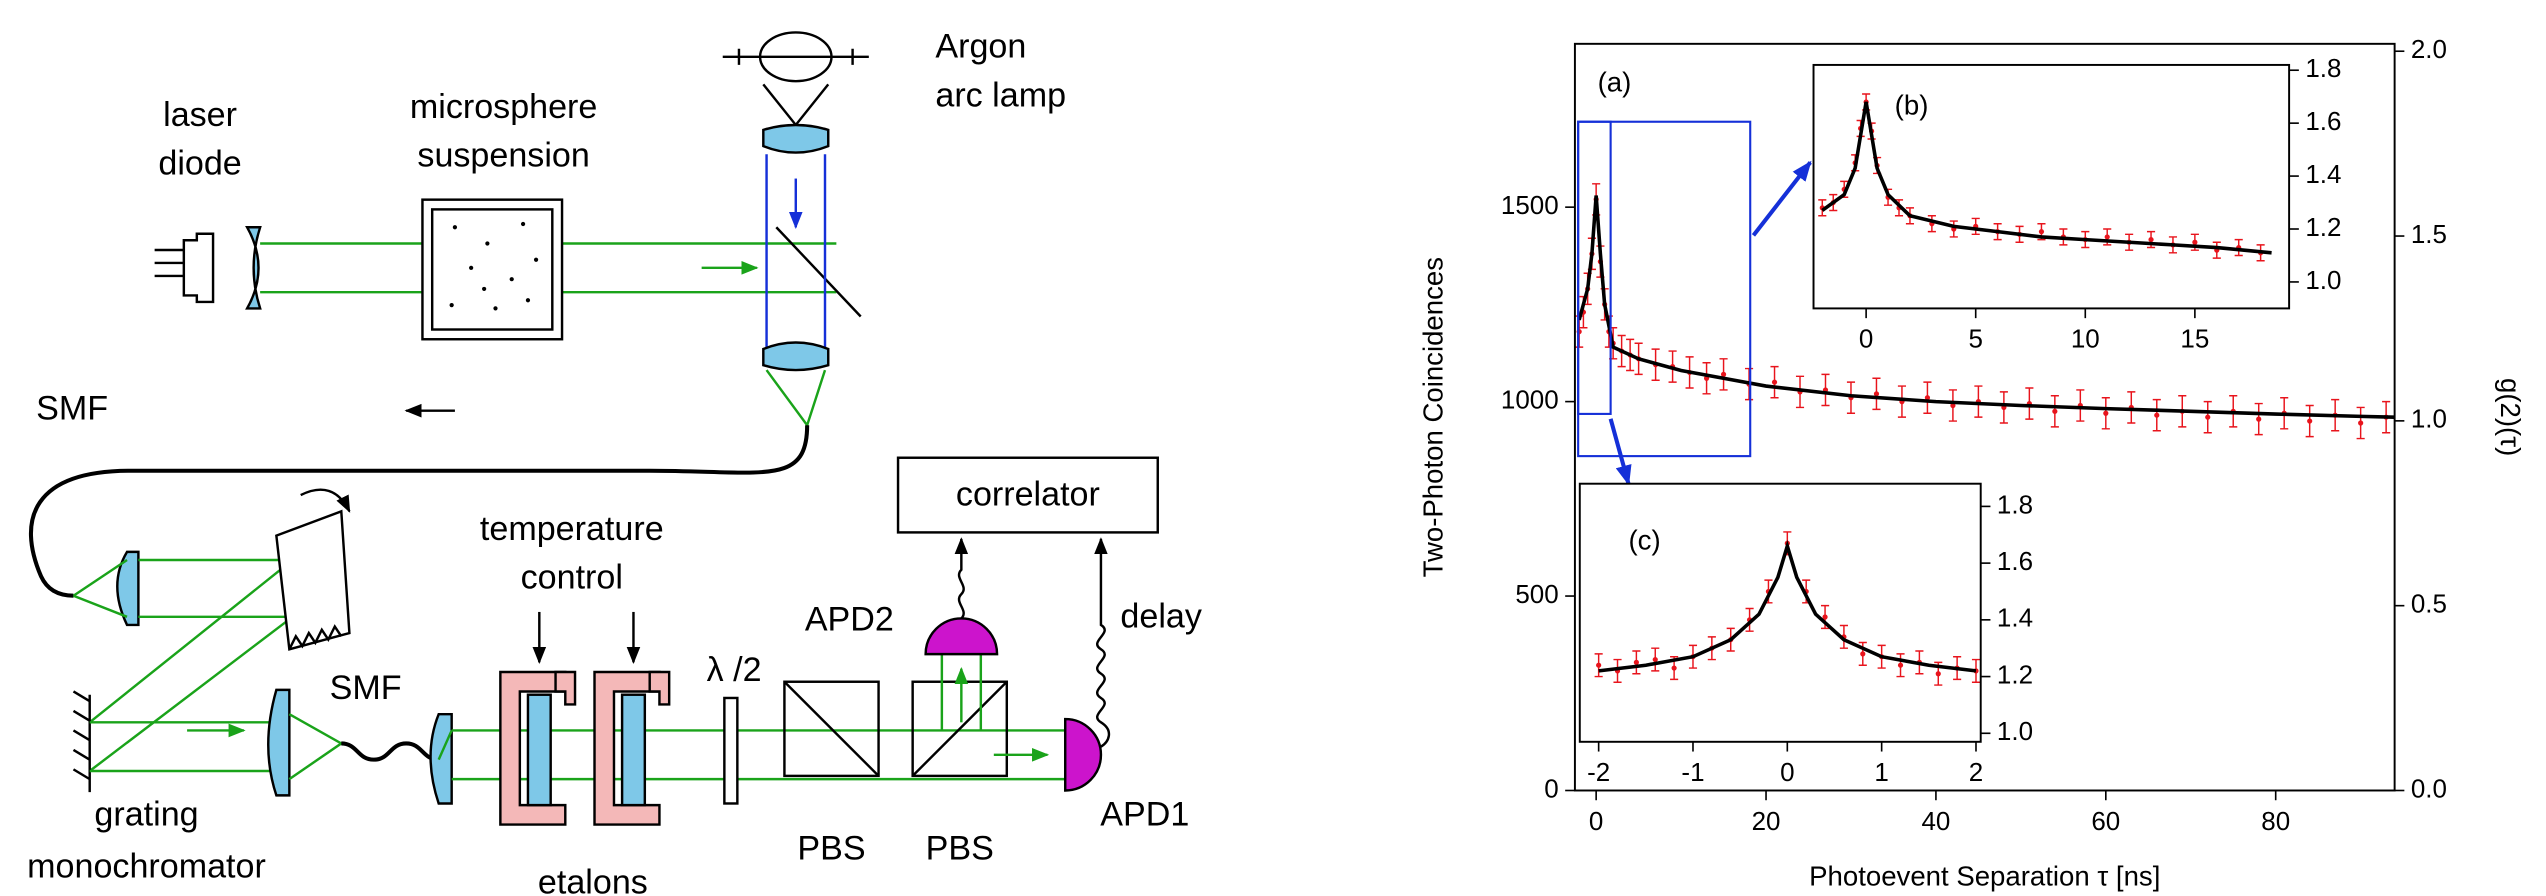 The height and width of the screenshot is (896, 2546). Describe the element at coordinates (1766, 821) in the screenshot. I see `x-tick-label: 20` at that location.